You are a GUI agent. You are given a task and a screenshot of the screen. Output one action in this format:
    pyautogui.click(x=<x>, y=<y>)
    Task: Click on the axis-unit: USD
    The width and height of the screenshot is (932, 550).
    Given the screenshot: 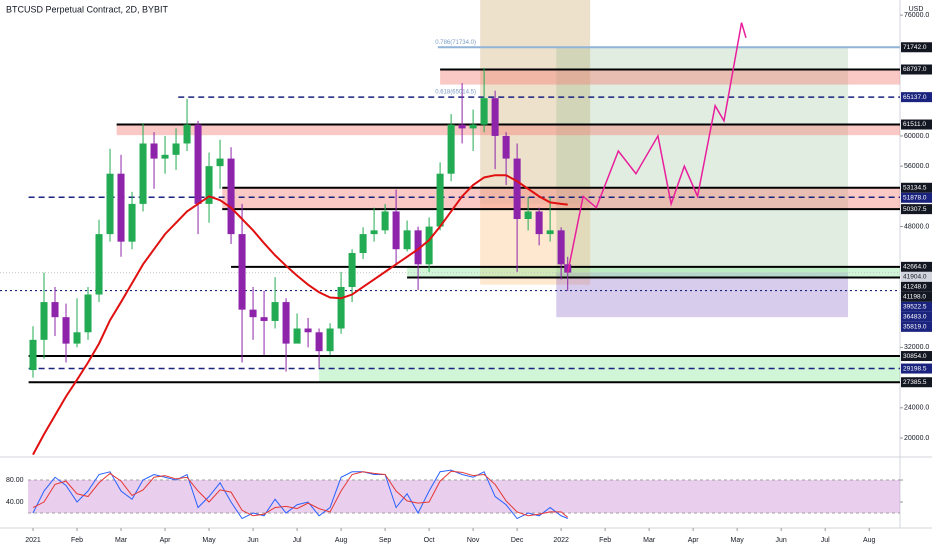 What is the action you would take?
    pyautogui.click(x=916, y=9)
    